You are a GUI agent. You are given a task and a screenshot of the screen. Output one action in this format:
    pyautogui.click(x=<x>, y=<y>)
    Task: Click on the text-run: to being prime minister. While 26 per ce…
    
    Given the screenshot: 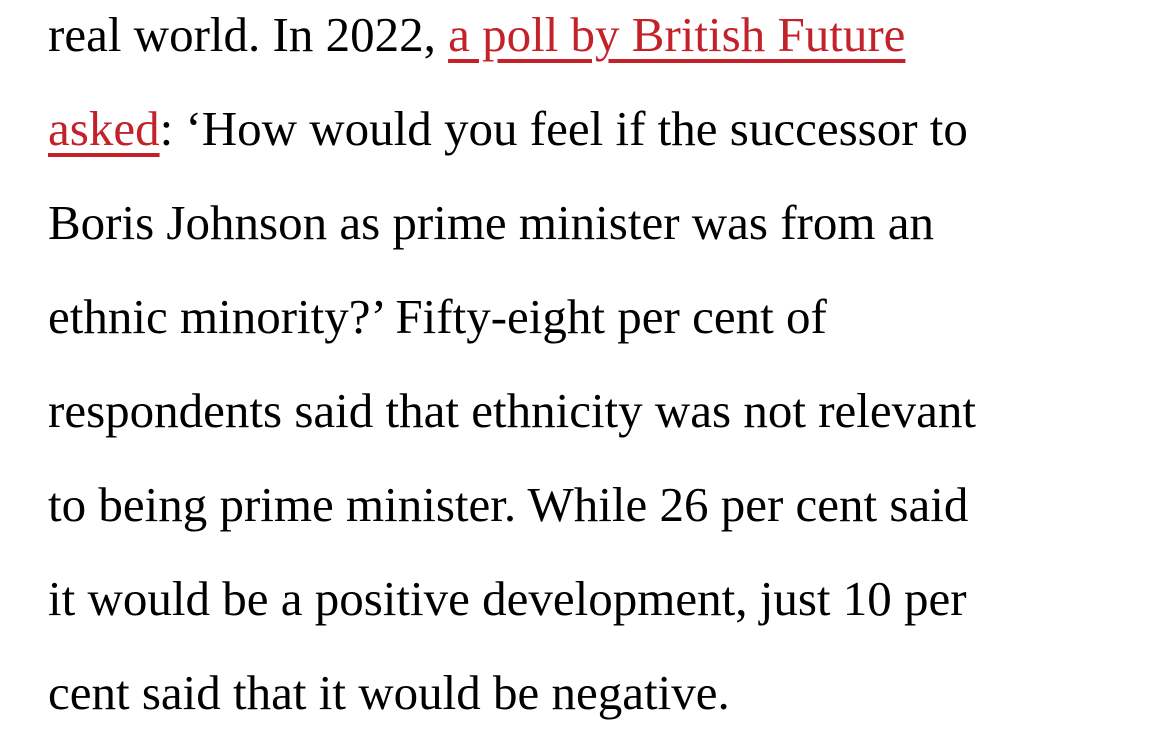 What is the action you would take?
    pyautogui.click(x=508, y=504)
    